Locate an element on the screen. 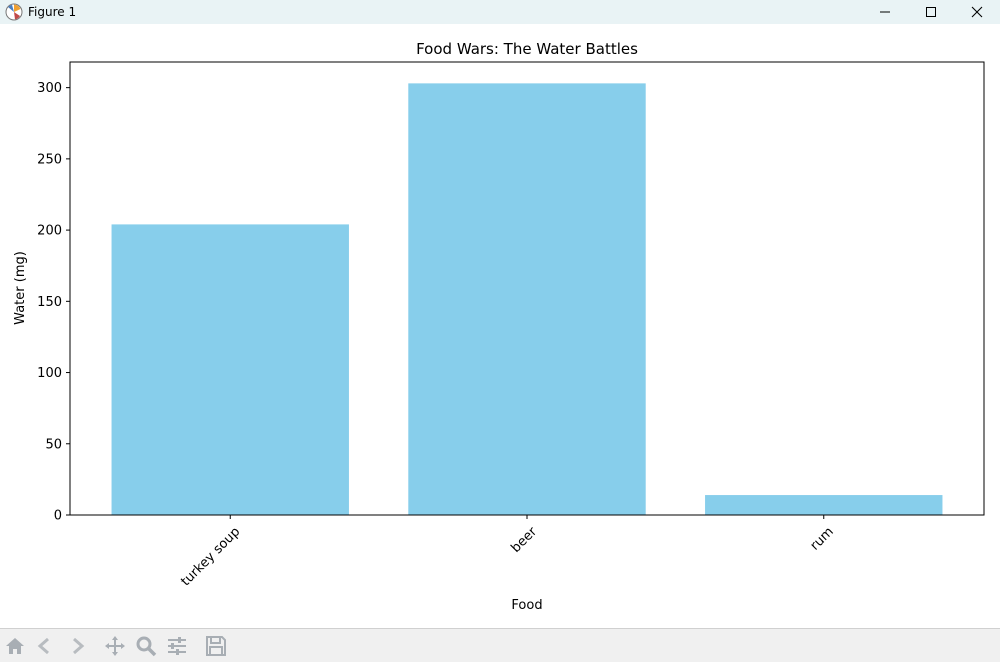 The height and width of the screenshot is (662, 1000). configure-icon is located at coordinates (177, 646).